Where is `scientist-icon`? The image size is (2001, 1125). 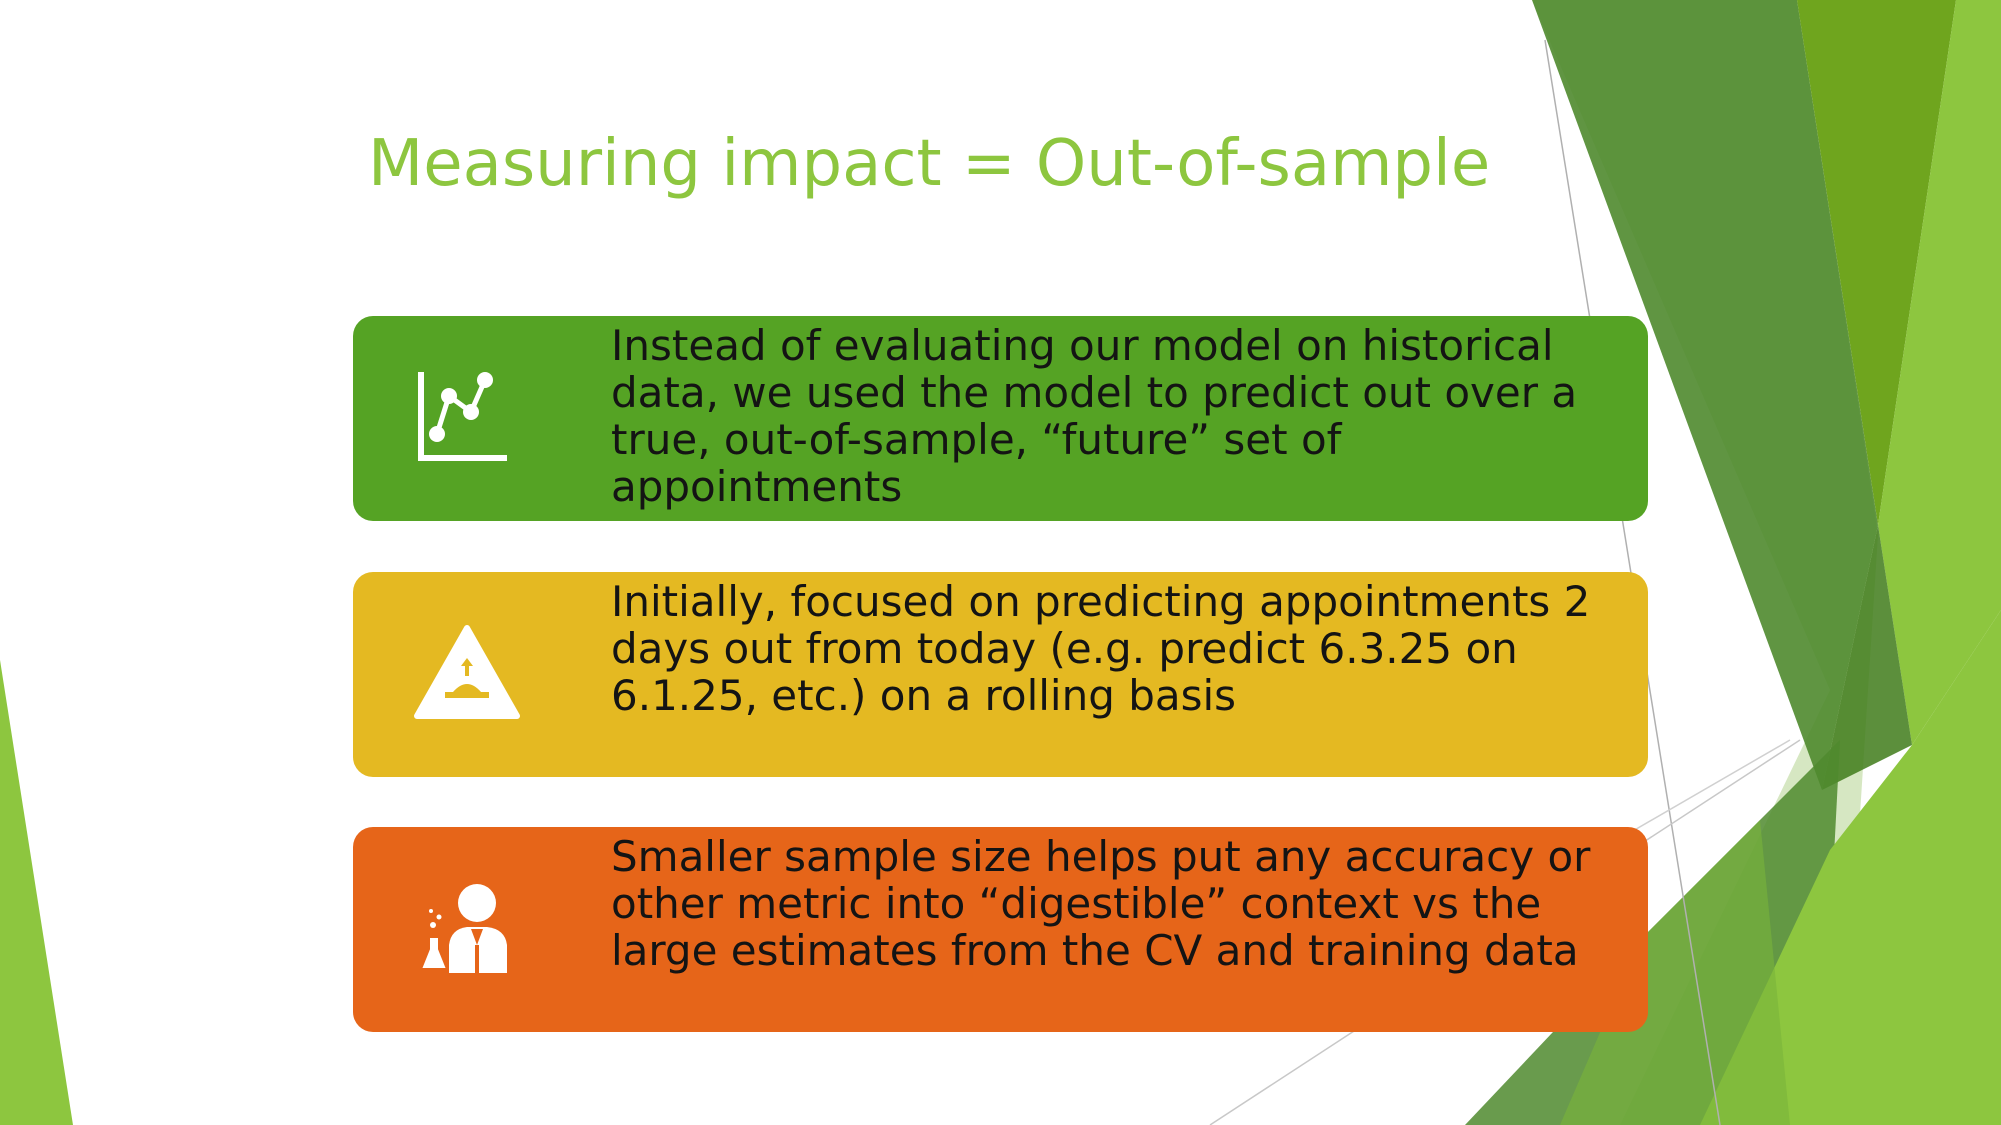 scientist-icon is located at coordinates (463, 928).